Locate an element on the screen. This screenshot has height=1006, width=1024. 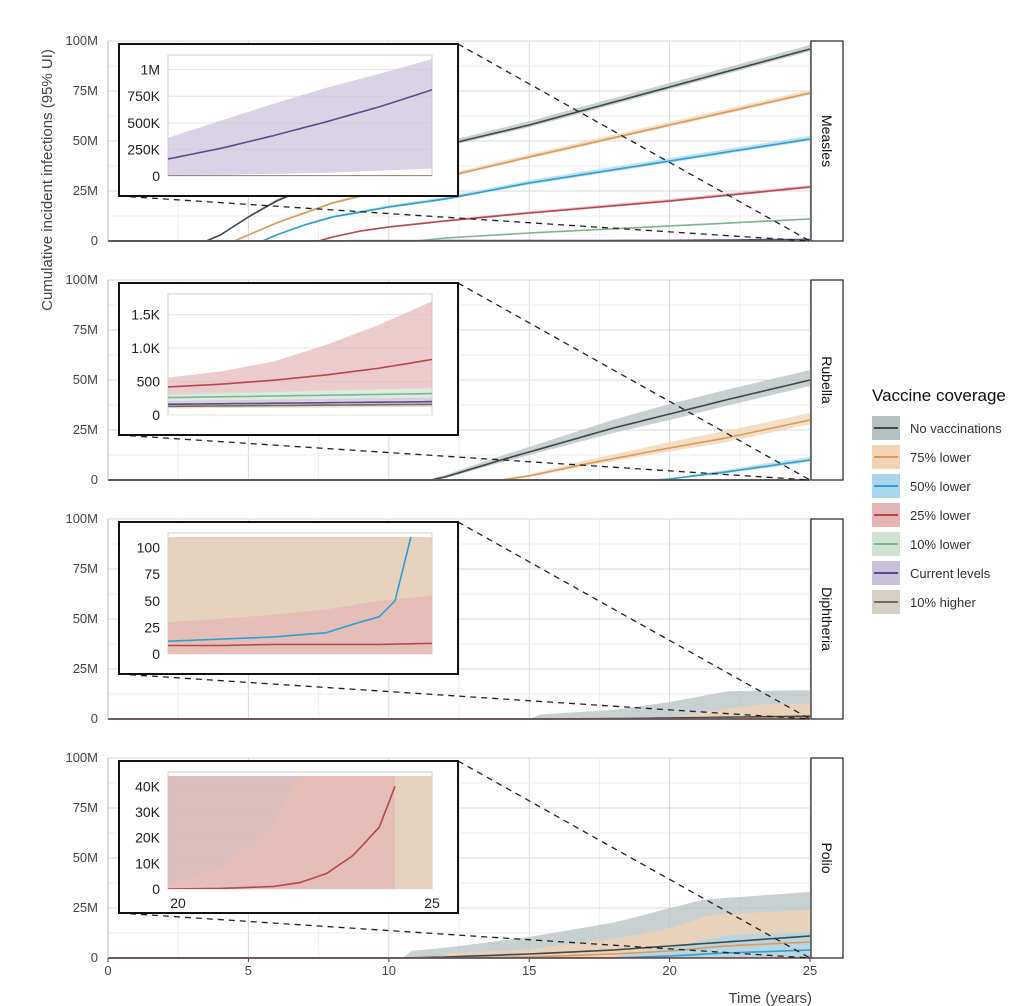
legend-entry-50-lower: 50% lower is located at coordinates (921, 486).